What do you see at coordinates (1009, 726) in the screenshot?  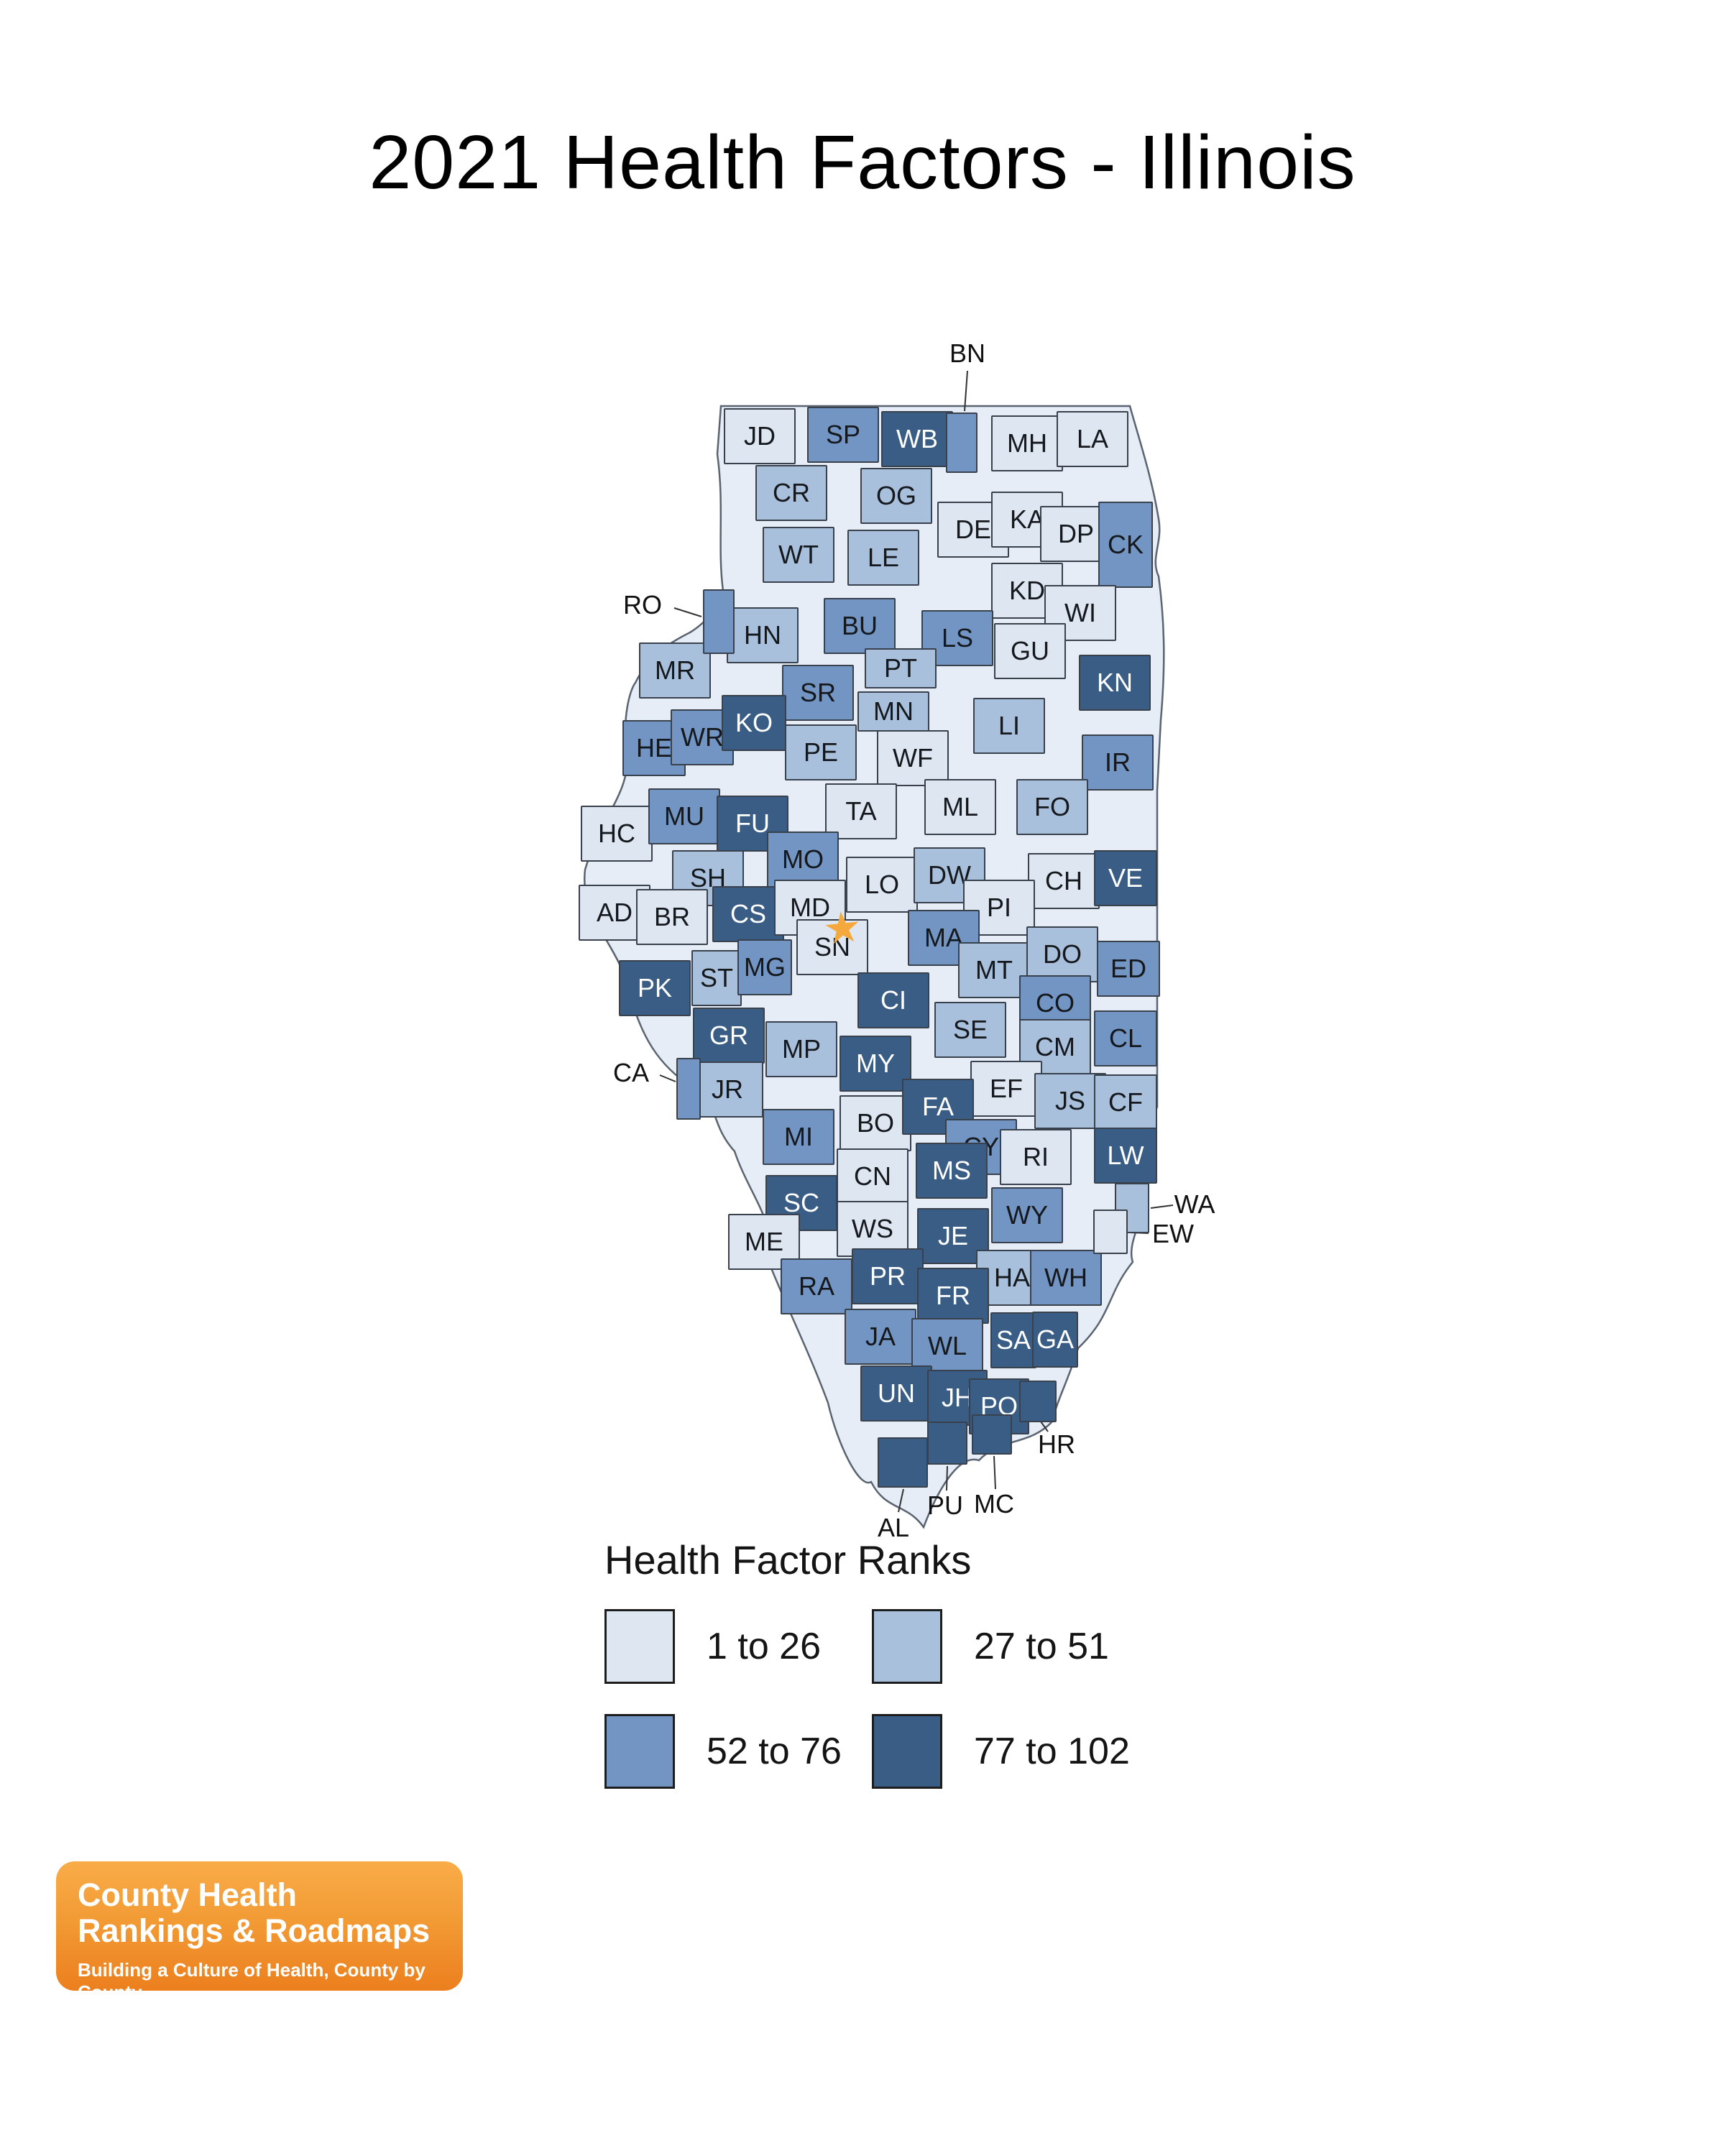 I see `county-LI: LI` at bounding box center [1009, 726].